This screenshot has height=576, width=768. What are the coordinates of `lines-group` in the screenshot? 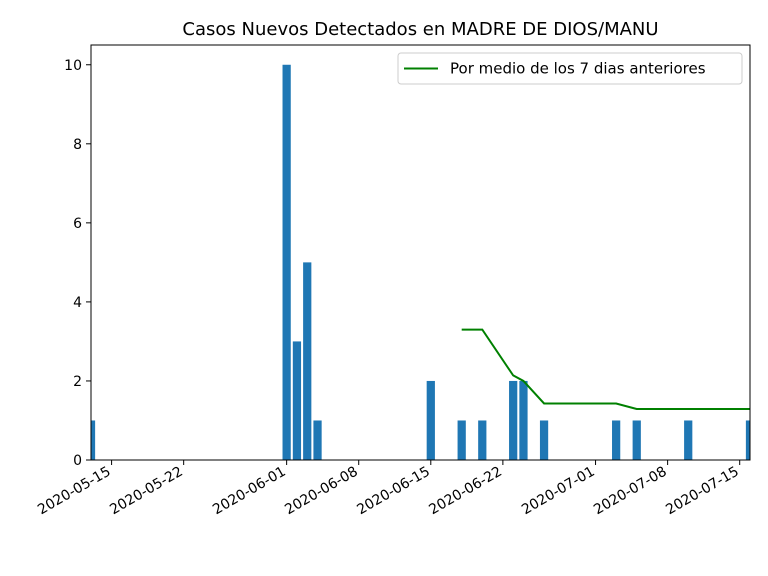 It's located at (605, 369).